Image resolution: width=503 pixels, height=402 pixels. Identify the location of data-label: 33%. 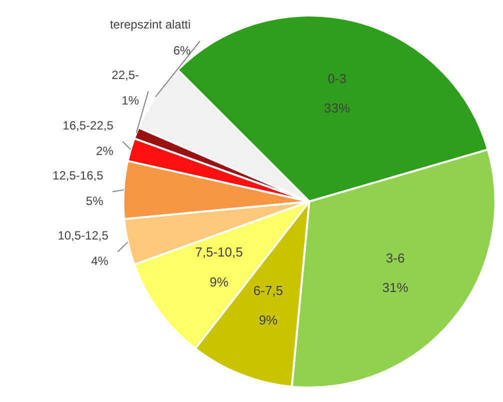
(337, 108).